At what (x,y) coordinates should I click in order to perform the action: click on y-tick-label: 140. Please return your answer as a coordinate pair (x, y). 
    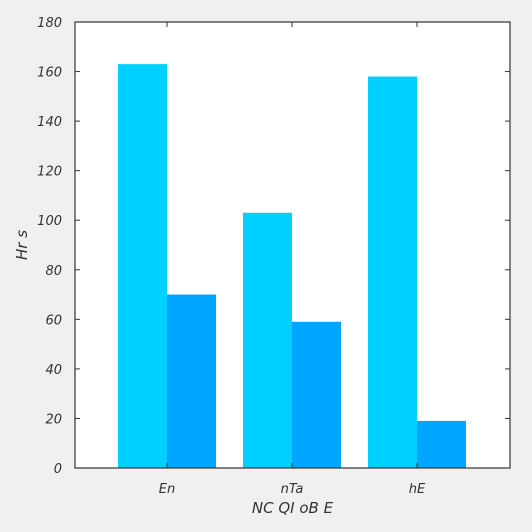
    Looking at the image, I should click on (49, 122).